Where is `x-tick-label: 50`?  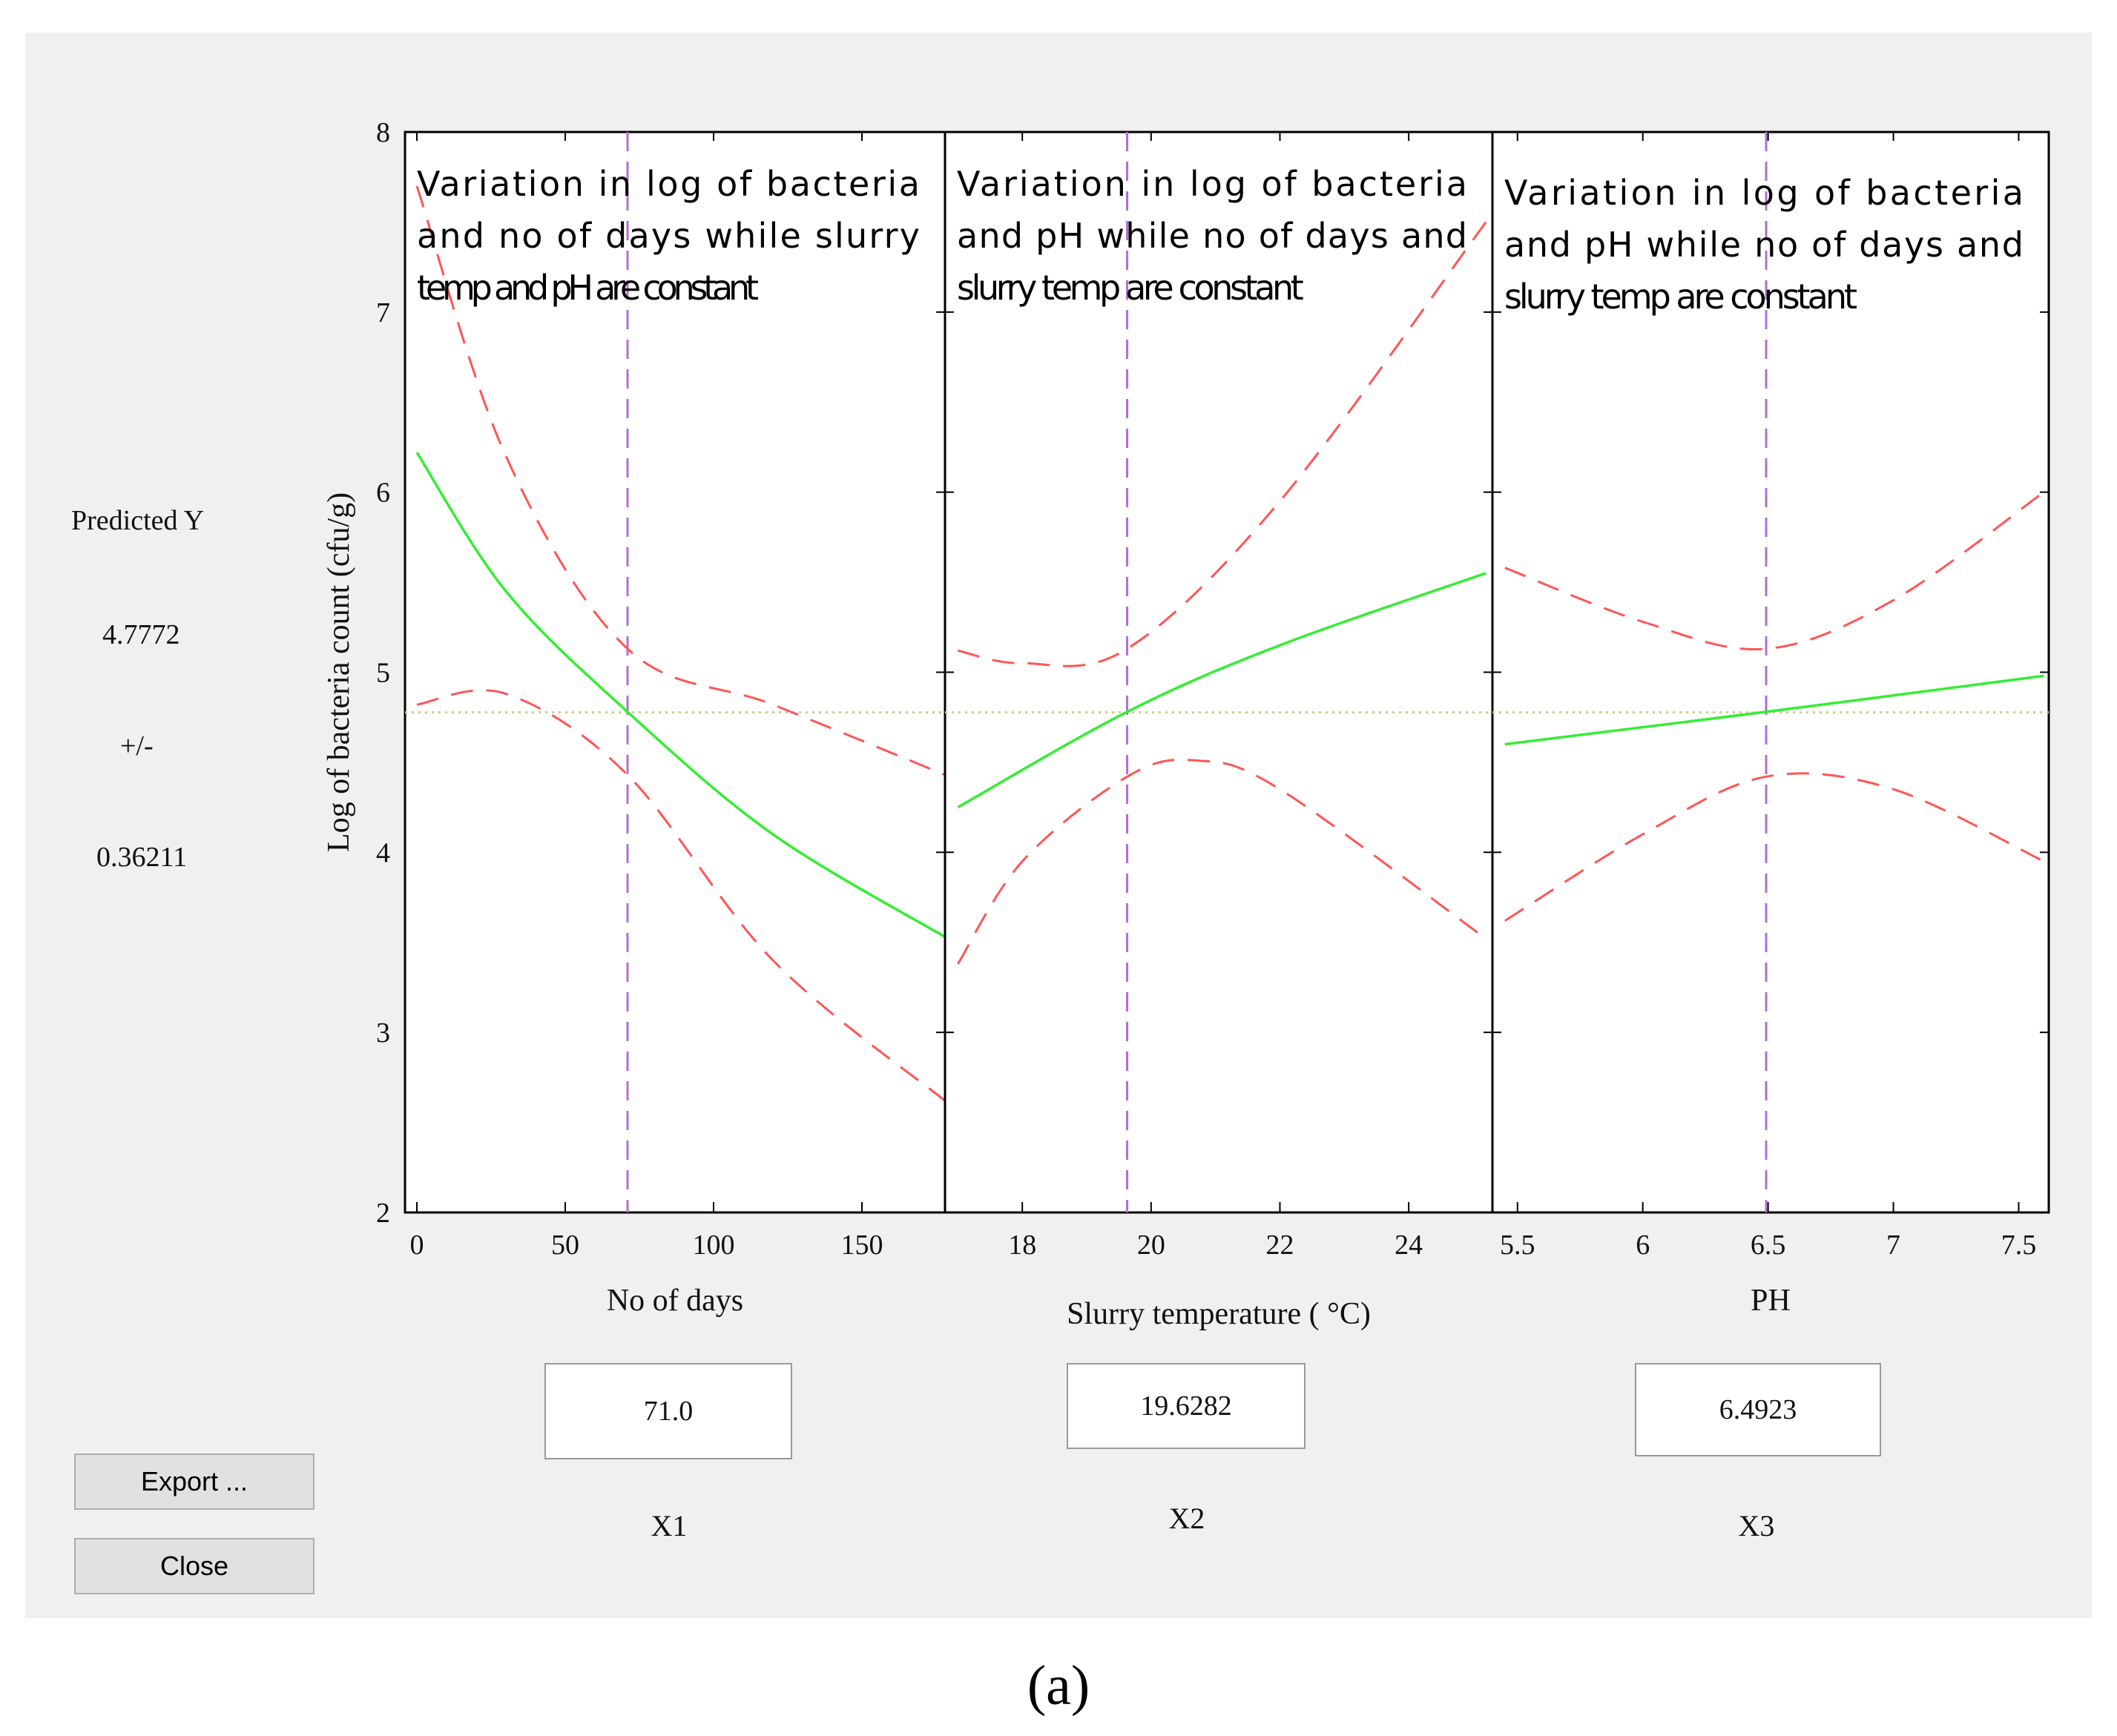 x-tick-label: 50 is located at coordinates (565, 1246).